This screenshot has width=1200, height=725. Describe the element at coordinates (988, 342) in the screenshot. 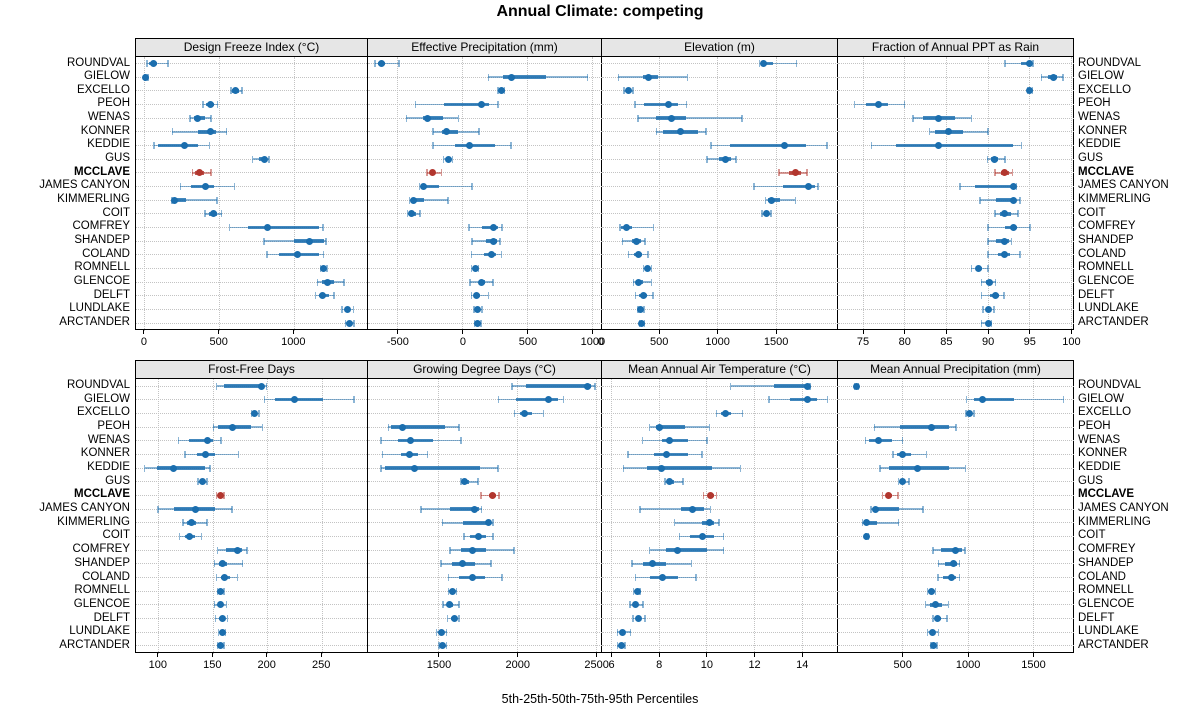

I see `x-tick-label: 90` at that location.